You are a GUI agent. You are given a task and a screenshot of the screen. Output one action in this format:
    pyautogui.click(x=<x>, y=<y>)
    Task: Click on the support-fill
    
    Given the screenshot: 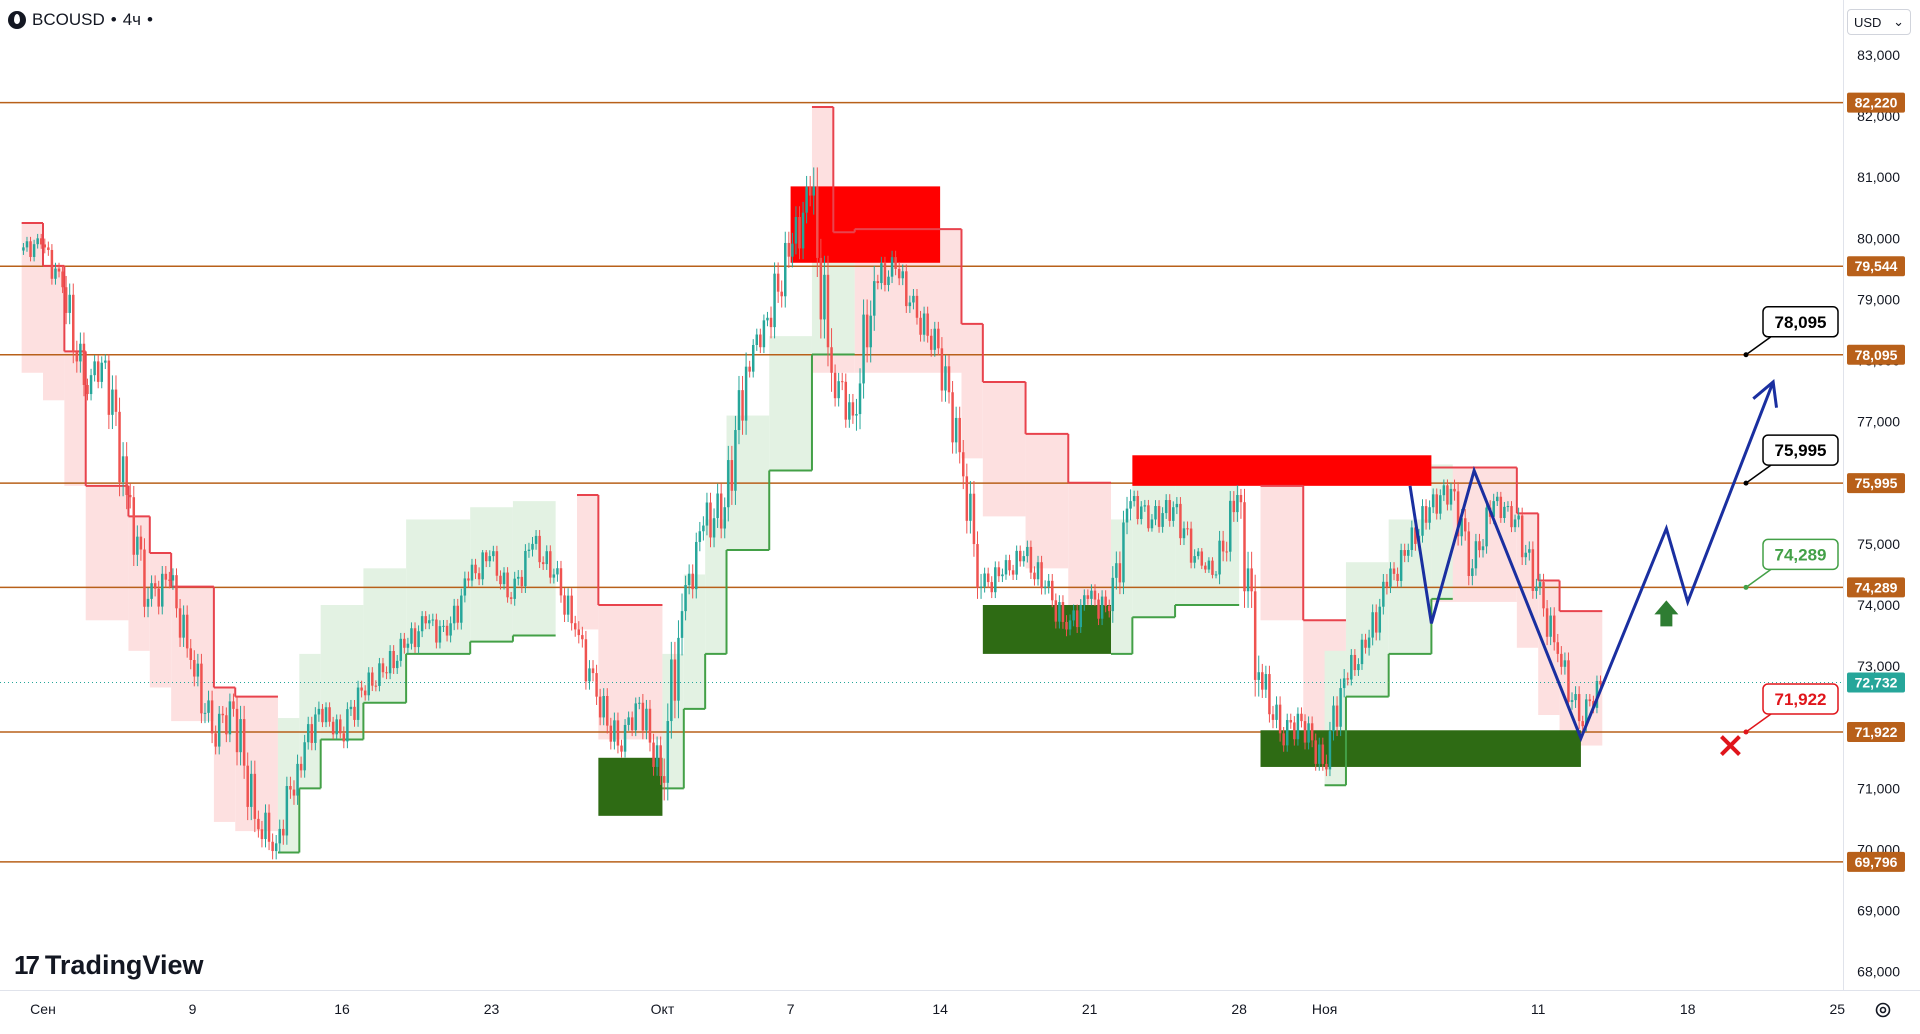 What is the action you would take?
    pyautogui.click(x=534, y=568)
    